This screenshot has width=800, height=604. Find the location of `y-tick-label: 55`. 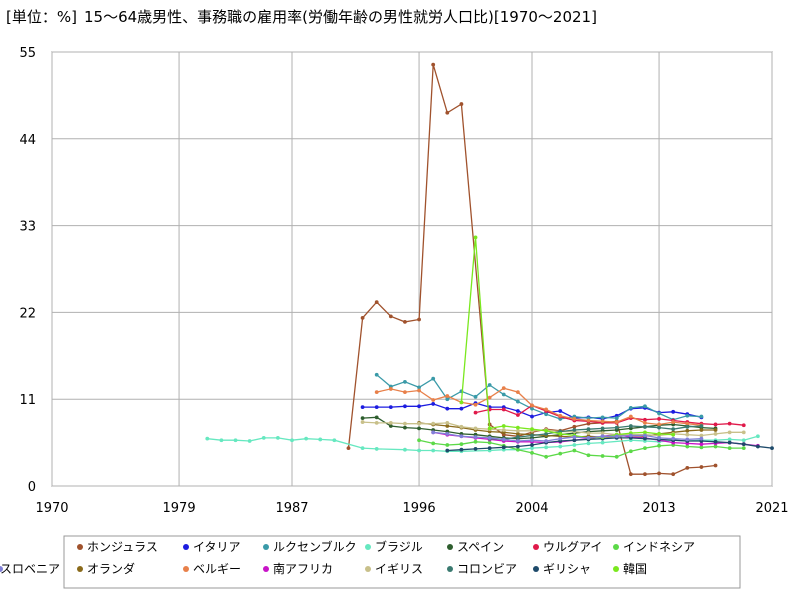

y-tick-label: 55 is located at coordinates (27, 53).